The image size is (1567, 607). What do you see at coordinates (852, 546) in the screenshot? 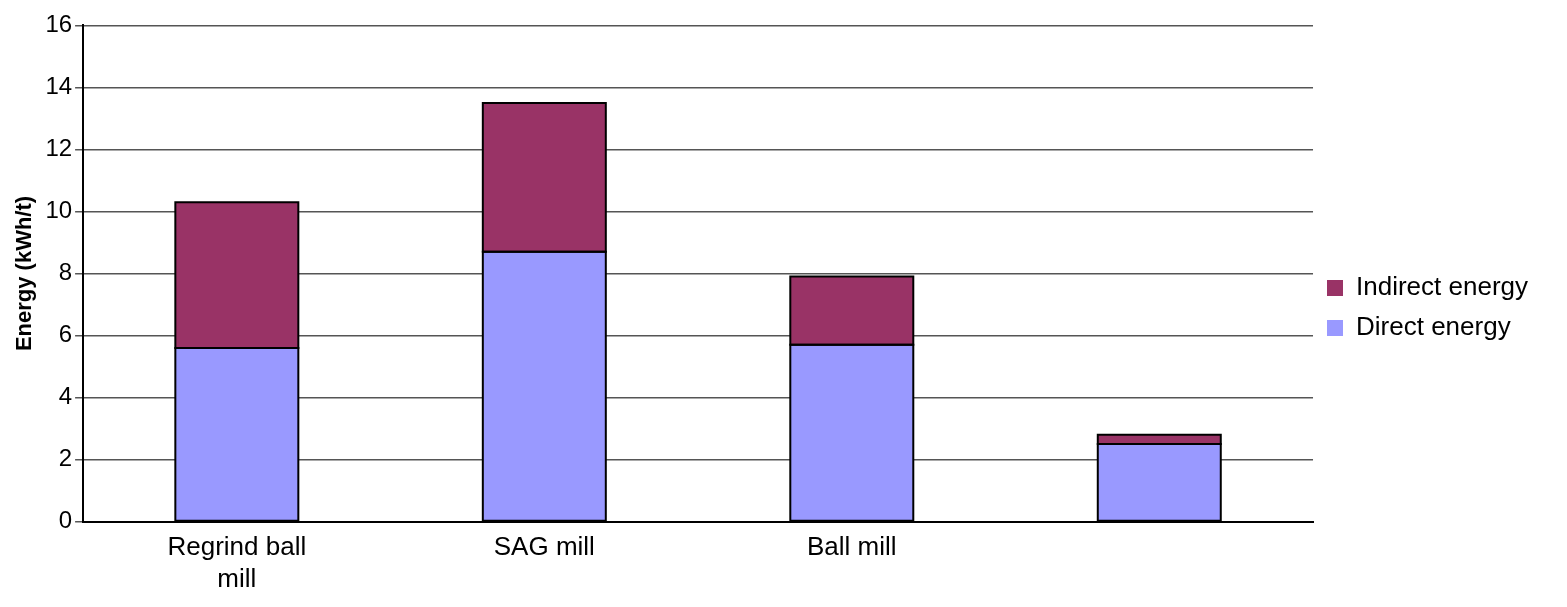
I see `x-tick-label: Ball mill` at bounding box center [852, 546].